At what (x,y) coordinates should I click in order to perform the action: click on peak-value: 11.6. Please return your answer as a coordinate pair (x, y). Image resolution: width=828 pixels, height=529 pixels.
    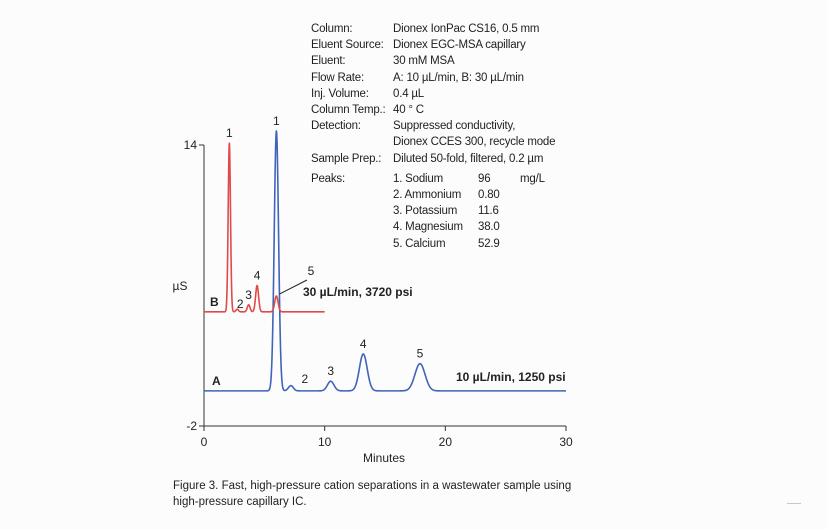
    Looking at the image, I should click on (488, 211).